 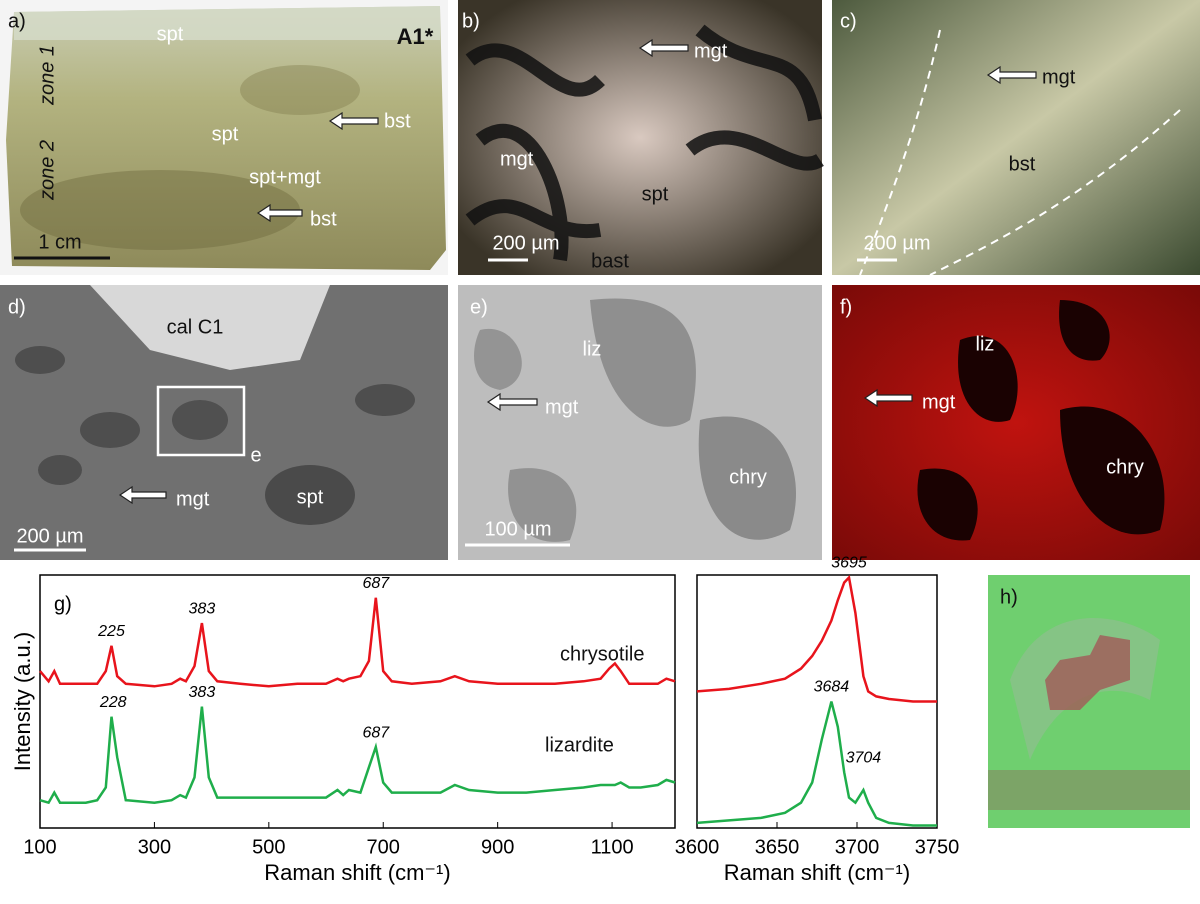 I want to click on peak-label: 3704, so click(x=864, y=758).